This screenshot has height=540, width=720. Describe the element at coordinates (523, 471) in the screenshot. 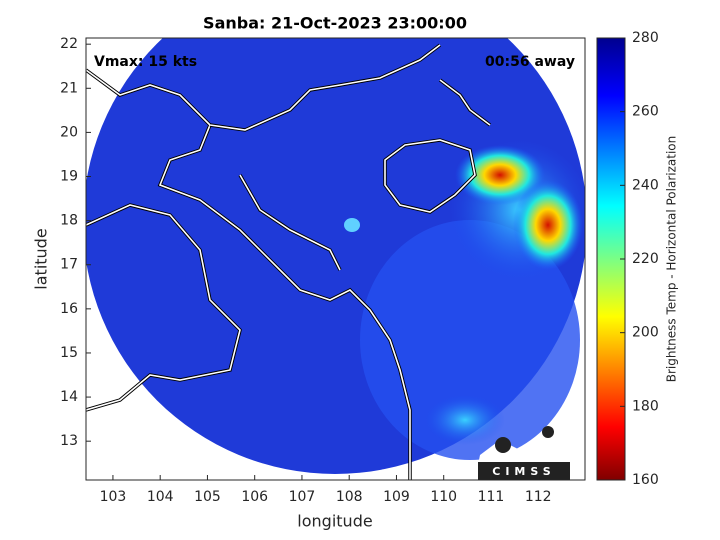

I see `logo-text: CIMSS` at that location.